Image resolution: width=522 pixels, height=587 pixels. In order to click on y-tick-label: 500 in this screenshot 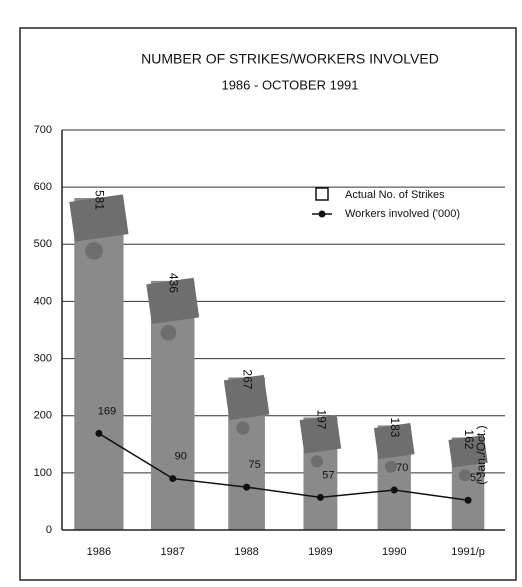, I will do `click(43, 244)`.